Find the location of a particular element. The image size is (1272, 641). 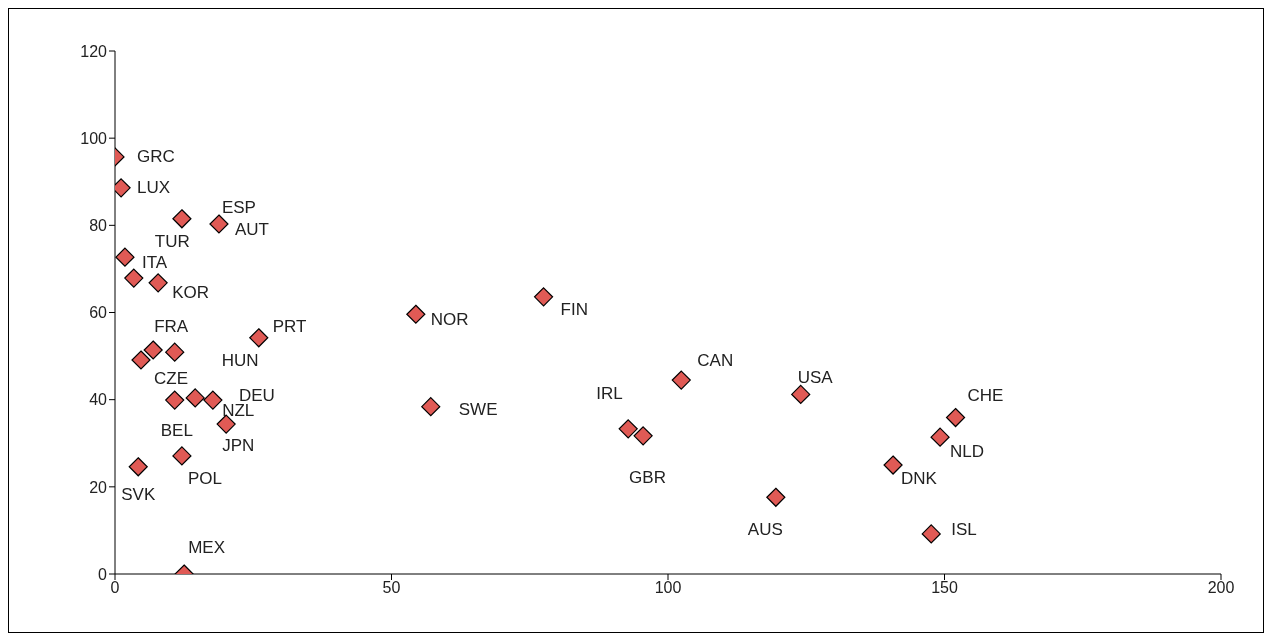

annotation: CZE is located at coordinates (170, 378).